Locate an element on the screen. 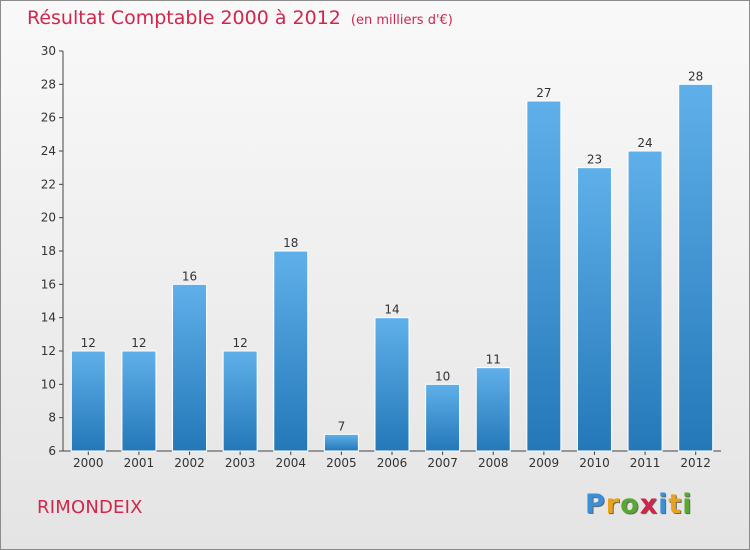  x-tick-label: 2008 is located at coordinates (493, 463).